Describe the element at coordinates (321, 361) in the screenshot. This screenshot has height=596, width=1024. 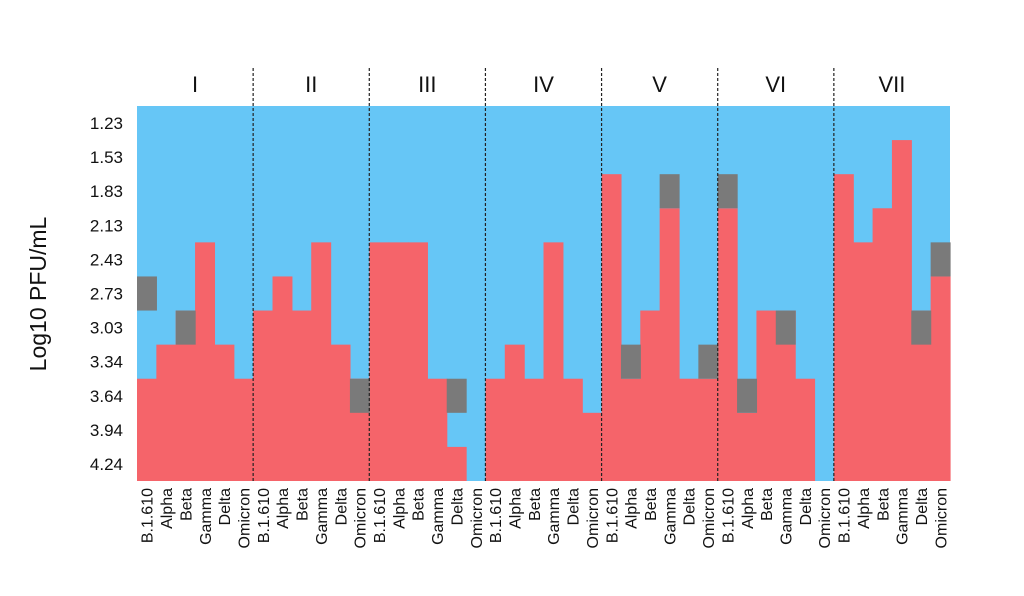
I see `heatmap-bar-II-Gamma` at that location.